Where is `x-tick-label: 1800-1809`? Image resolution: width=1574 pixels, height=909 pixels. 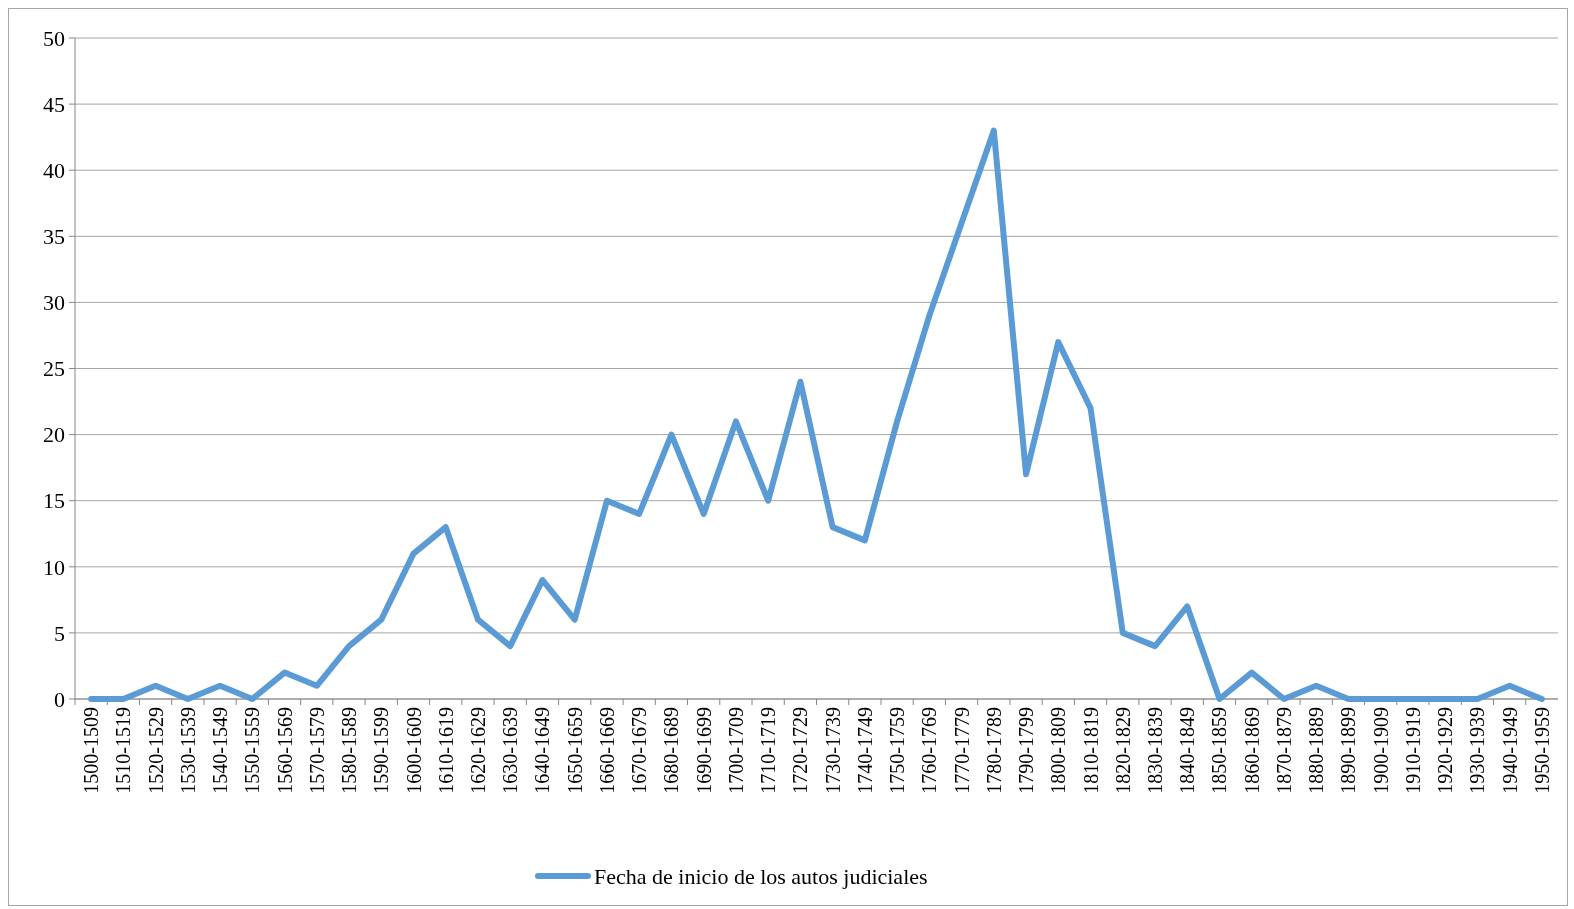
x-tick-label: 1800-1809 is located at coordinates (1058, 750).